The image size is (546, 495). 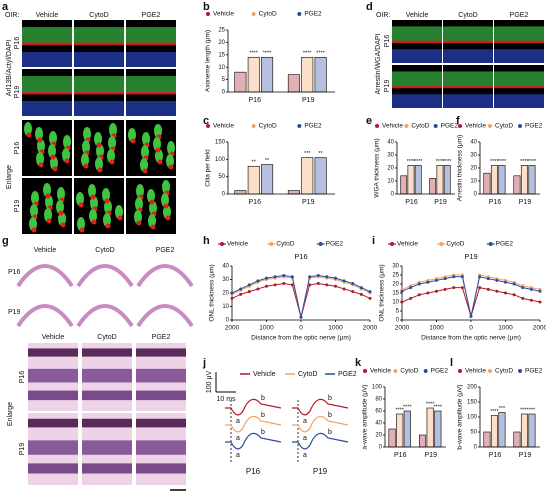 I want to click on y-tick-label: 100, so click(x=377, y=388).